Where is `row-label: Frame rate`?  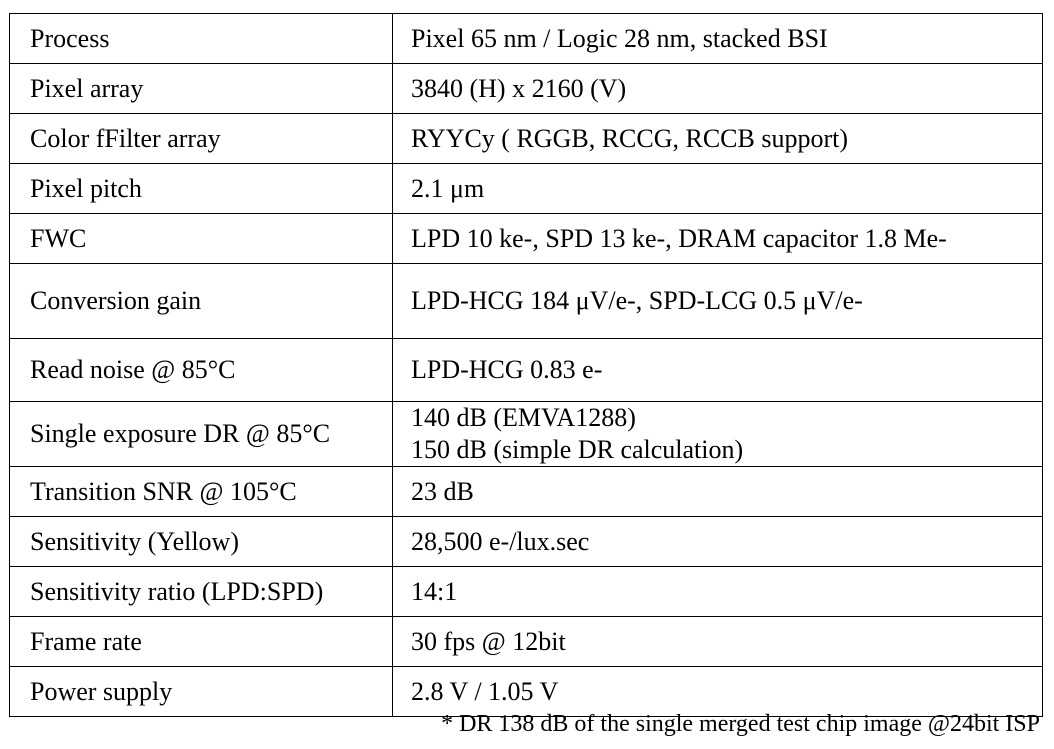
row-label: Frame rate is located at coordinates (201, 641).